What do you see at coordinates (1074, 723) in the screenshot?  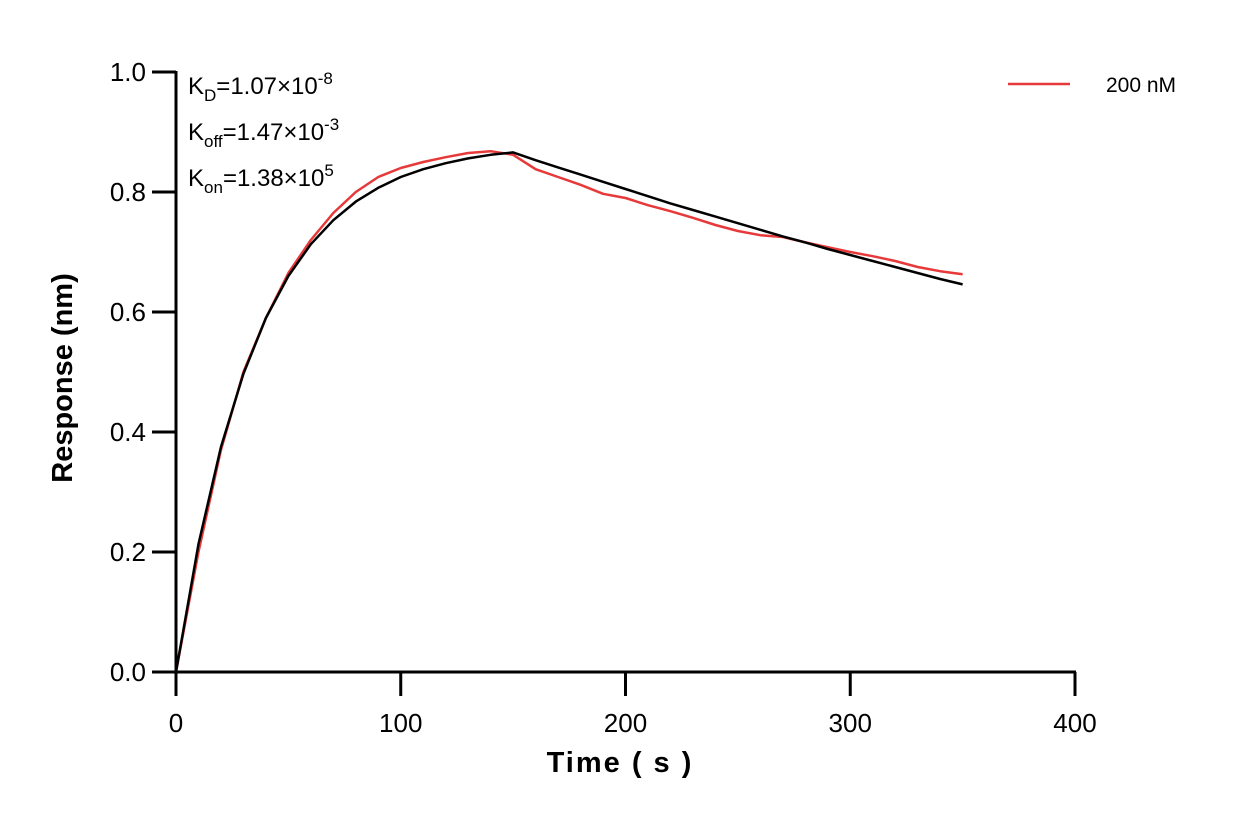 I see `x-tick-label: 400` at bounding box center [1074, 723].